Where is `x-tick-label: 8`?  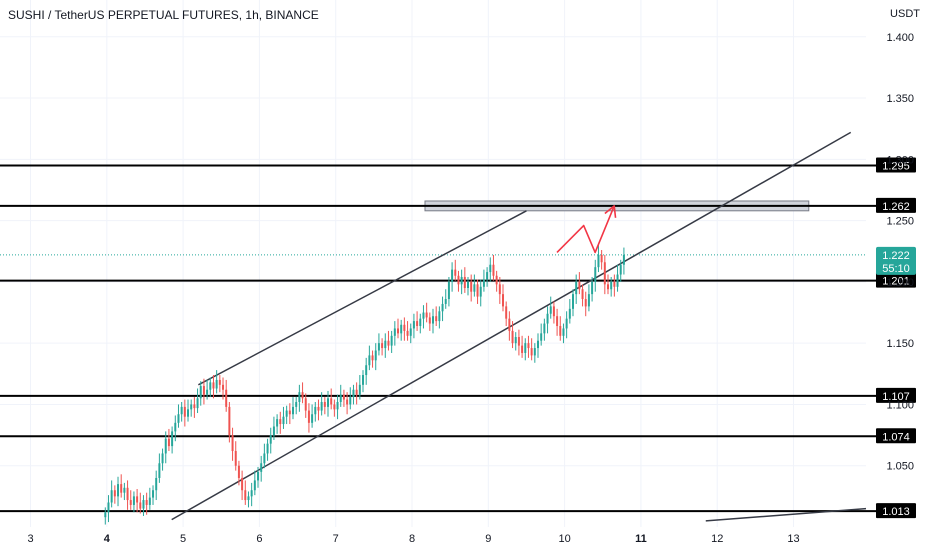 x-tick-label: 8 is located at coordinates (412, 539).